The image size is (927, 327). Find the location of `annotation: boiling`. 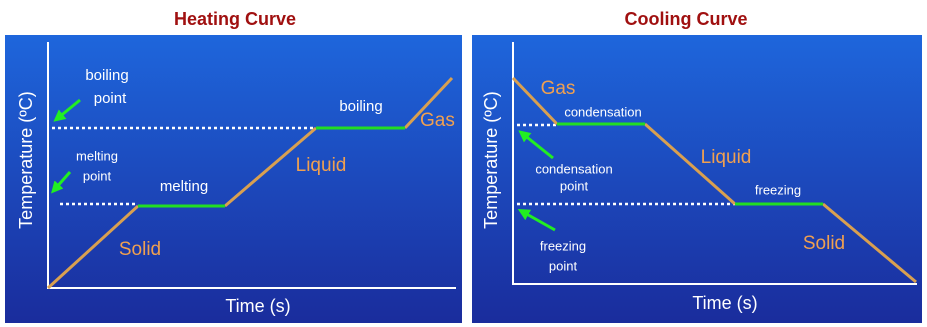

annotation: boiling is located at coordinates (106, 75).